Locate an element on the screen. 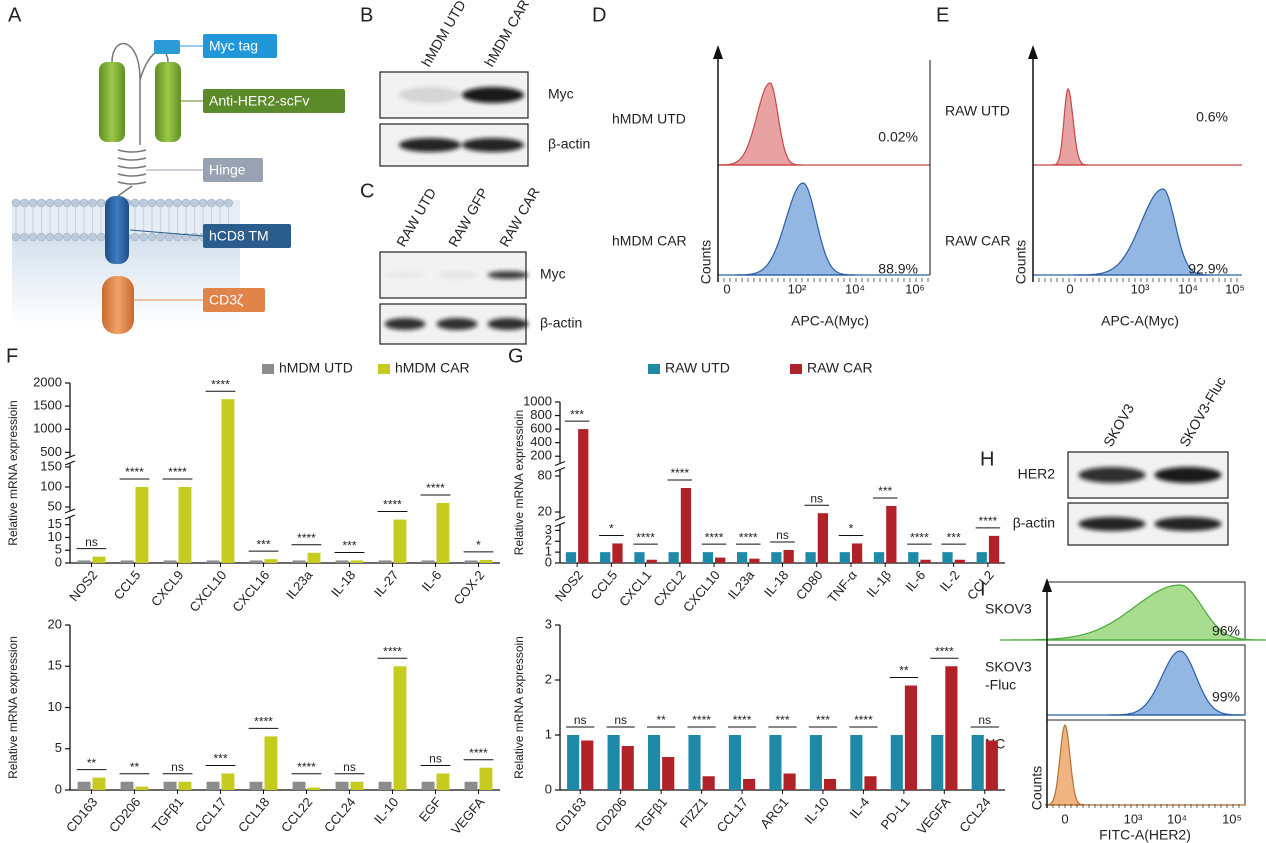 This screenshot has height=843, width=1266. x-tick-label: IL-18 is located at coordinates (776, 583).